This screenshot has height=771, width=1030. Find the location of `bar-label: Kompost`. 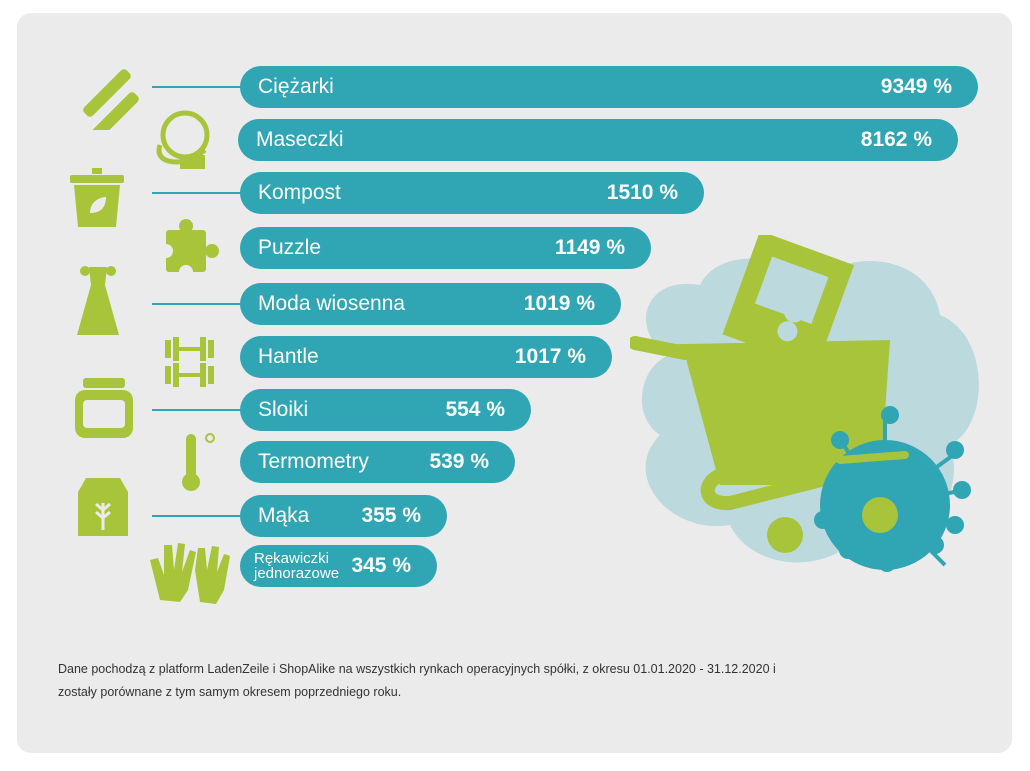

bar-label: Kompost is located at coordinates (299, 192).